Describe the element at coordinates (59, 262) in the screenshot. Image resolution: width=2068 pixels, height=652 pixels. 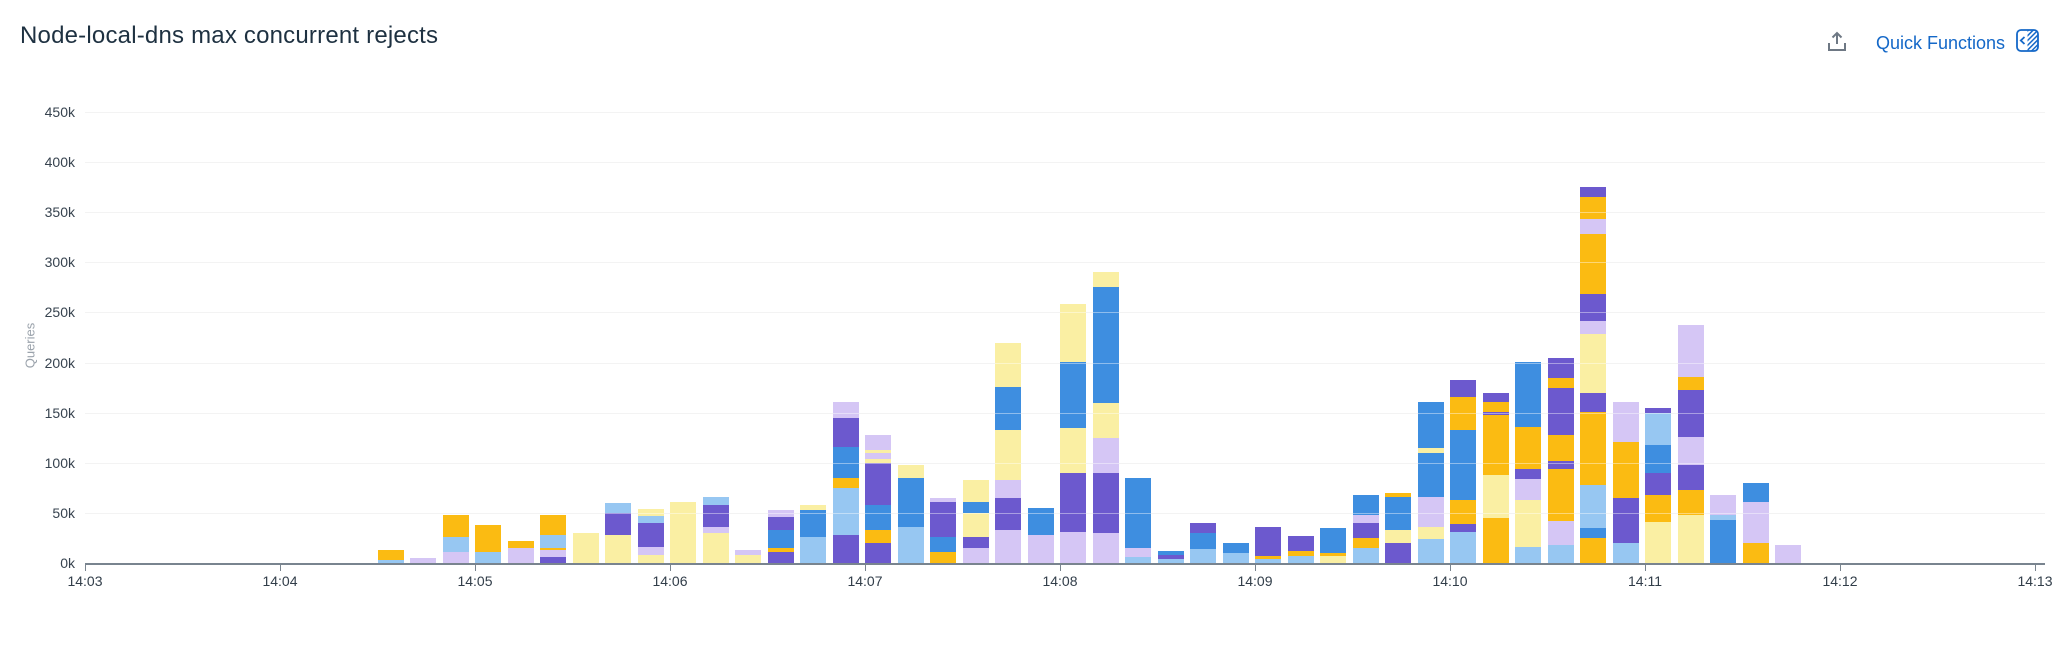
I see `y-axis-tick-label: 300k` at that location.